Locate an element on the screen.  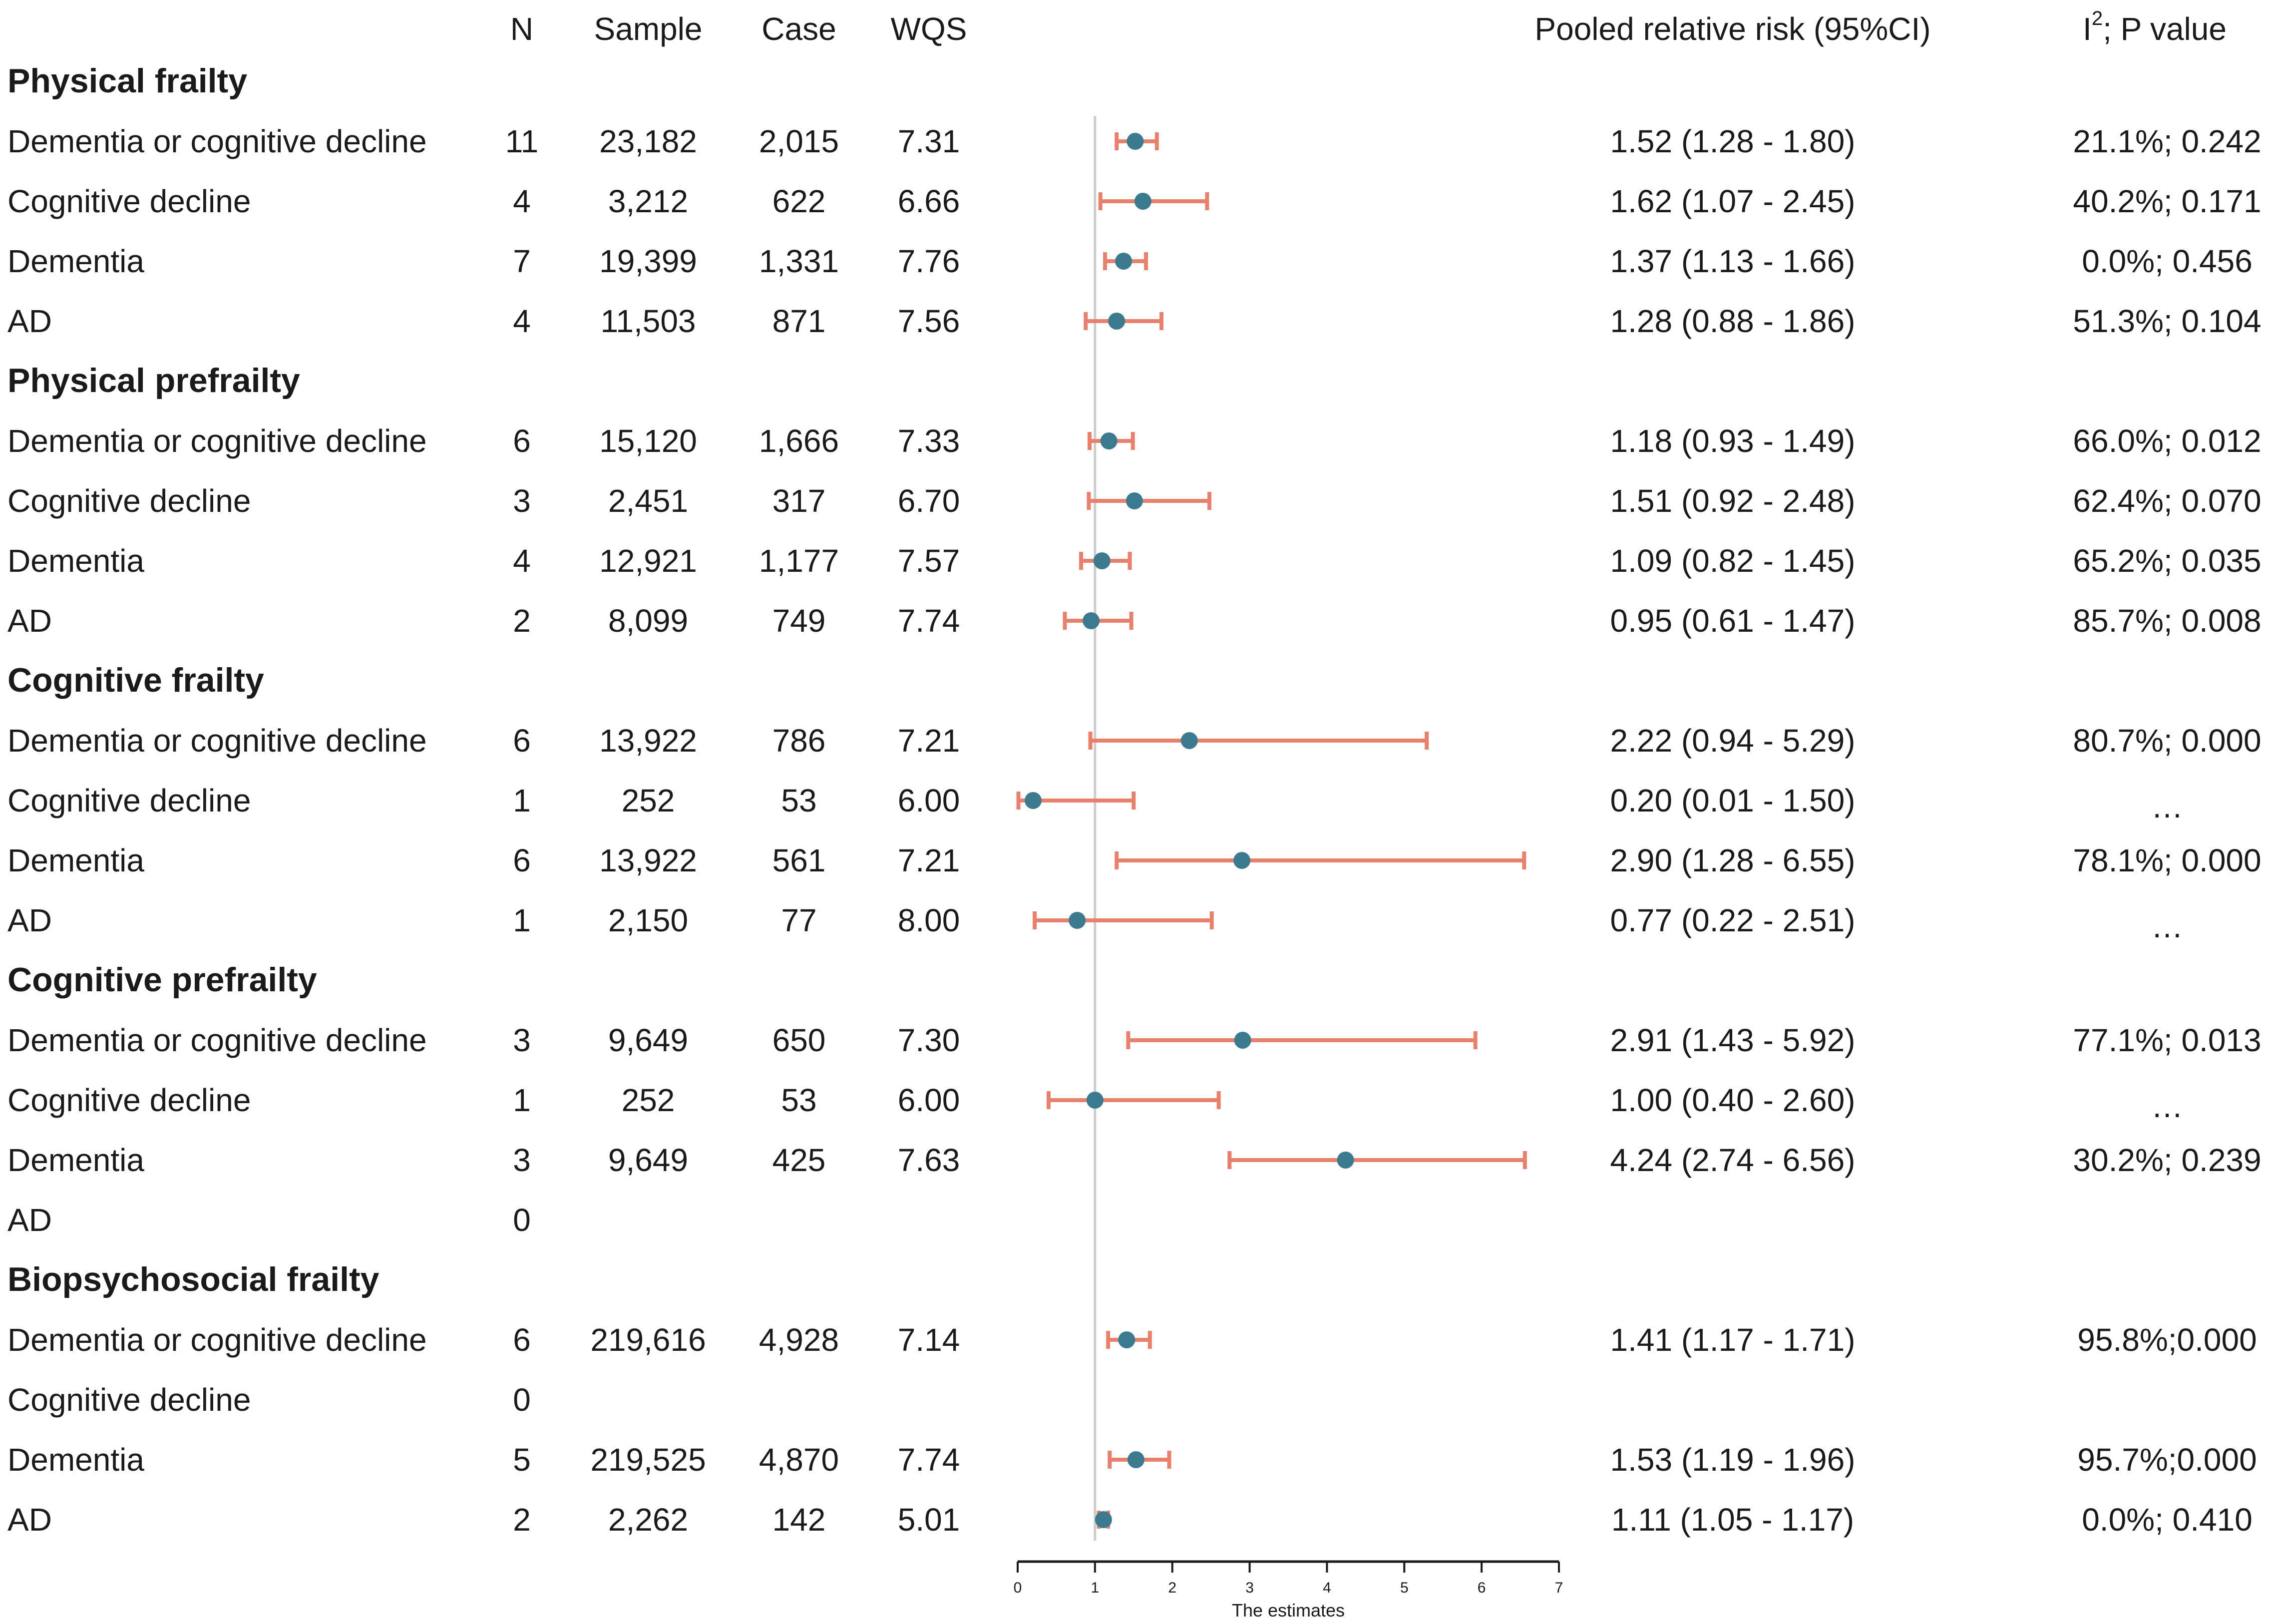
header-pooled-rr: Pooled relative risk (95%CI) is located at coordinates (1732, 29).